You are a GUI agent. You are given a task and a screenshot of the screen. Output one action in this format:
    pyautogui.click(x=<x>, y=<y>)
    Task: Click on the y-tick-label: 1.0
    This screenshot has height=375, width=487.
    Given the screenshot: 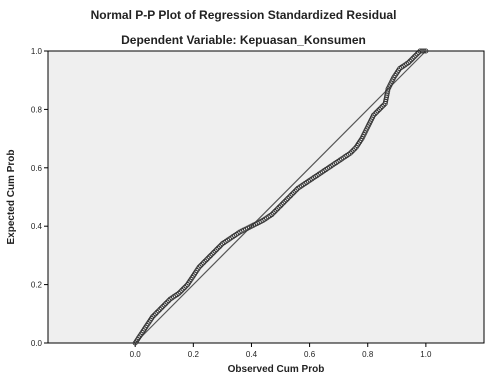 What is the action you would take?
    pyautogui.click(x=37, y=51)
    